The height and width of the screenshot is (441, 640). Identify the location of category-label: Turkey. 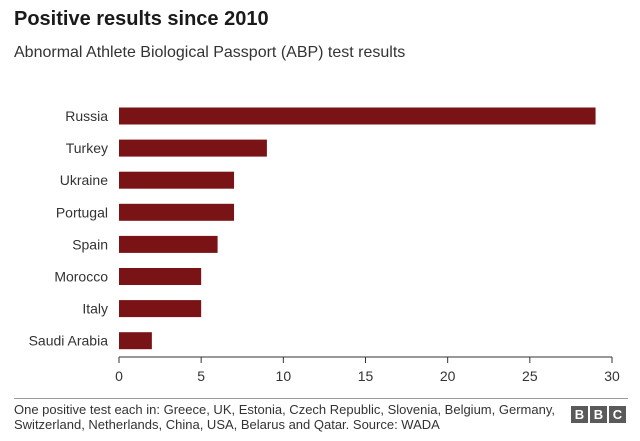
(87, 148).